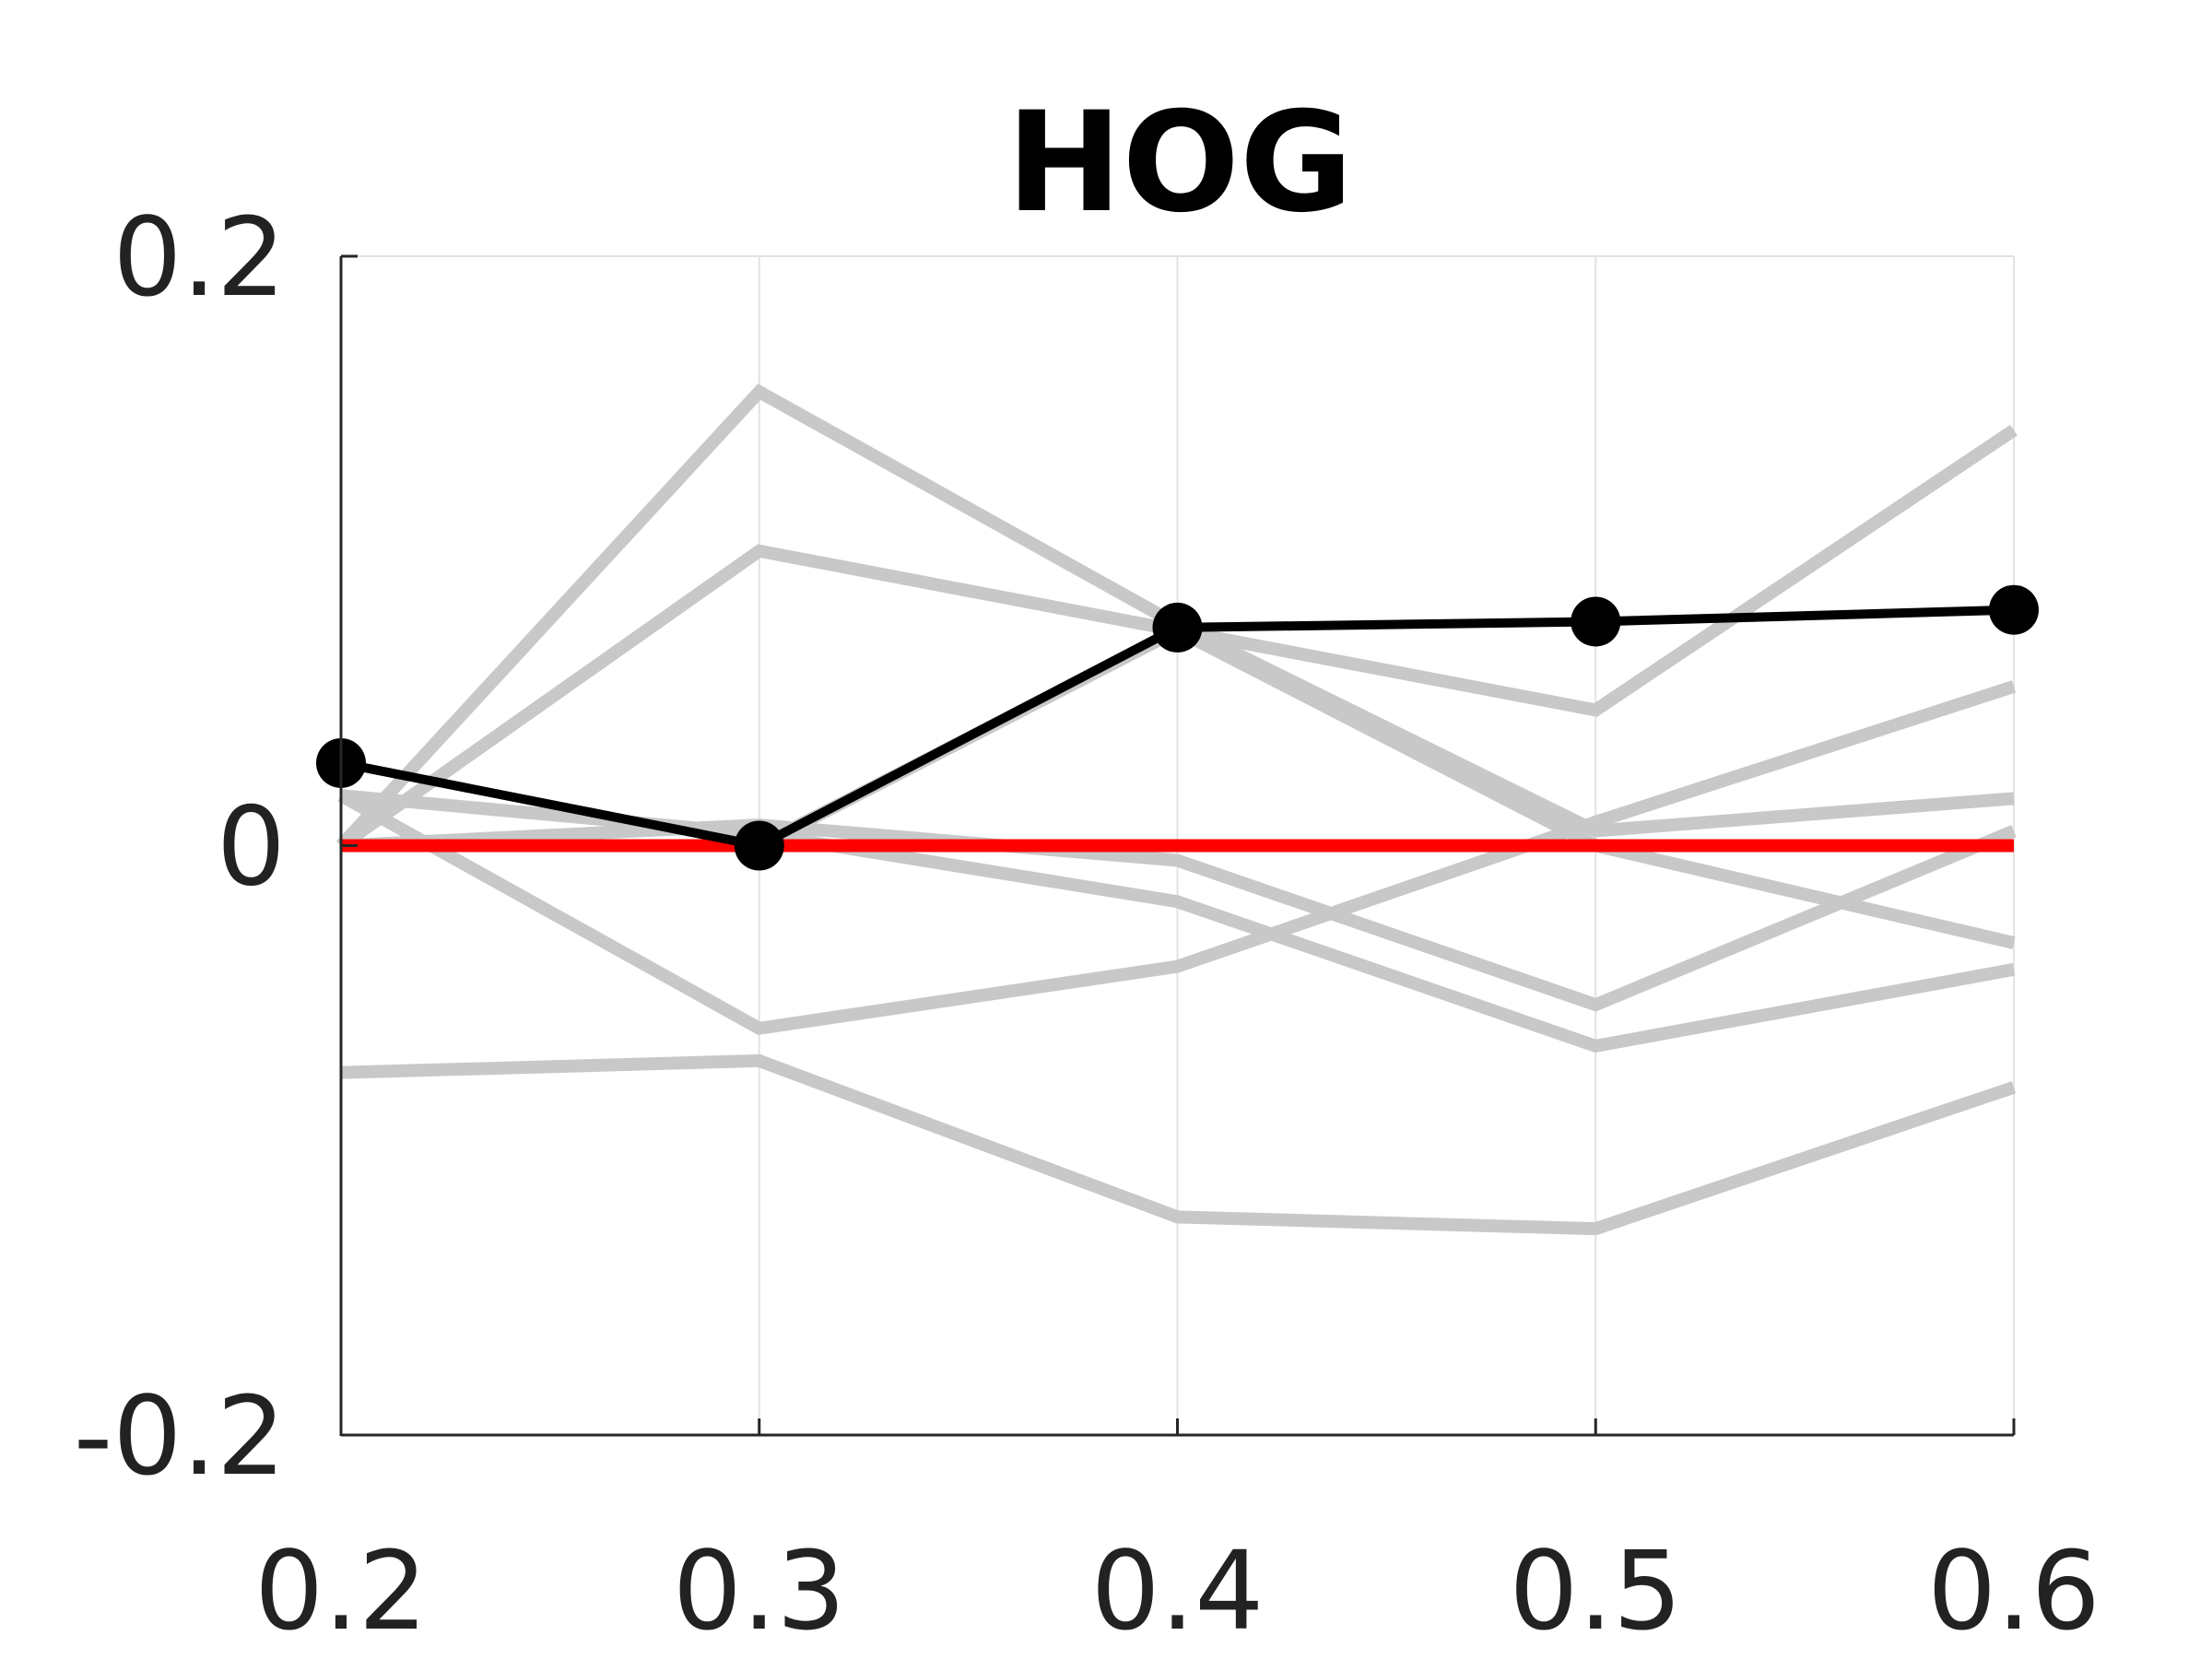  What do you see at coordinates (759, 1590) in the screenshot?
I see `x-tick-label-1: 0.3` at bounding box center [759, 1590].